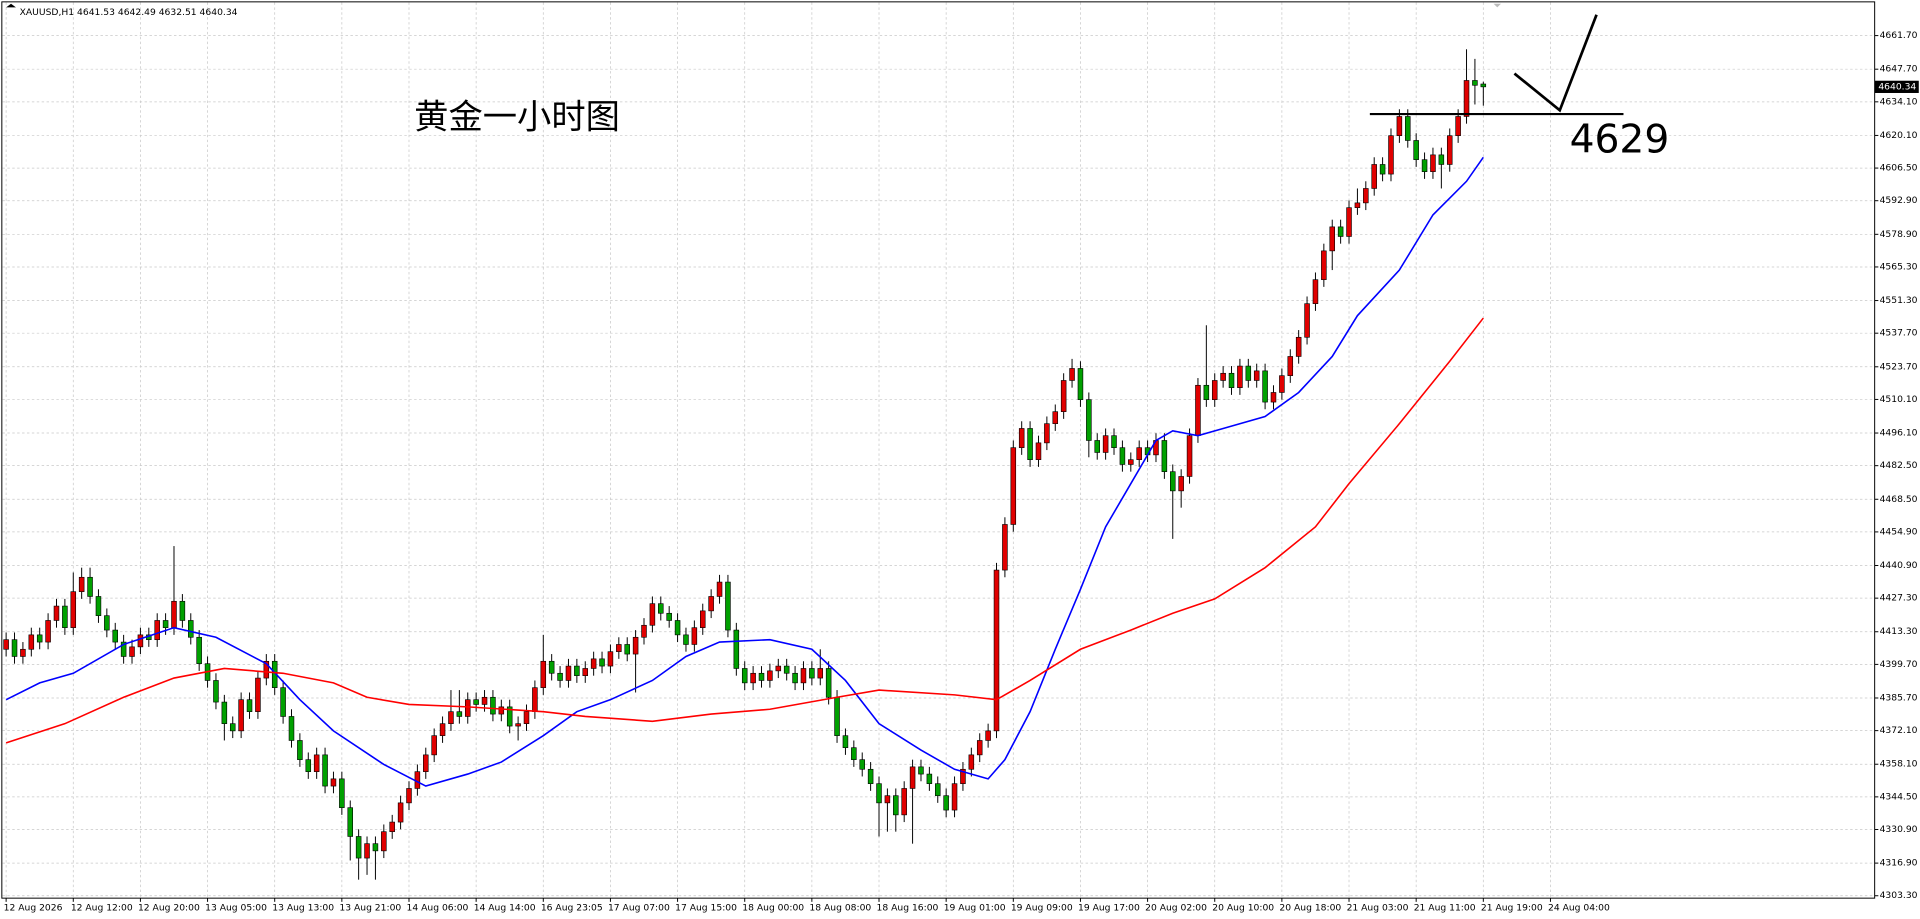 This screenshot has height=919, width=1920. Describe the element at coordinates (102, 907) in the screenshot. I see `x-tick-label: 12 Aug 12:00` at that location.